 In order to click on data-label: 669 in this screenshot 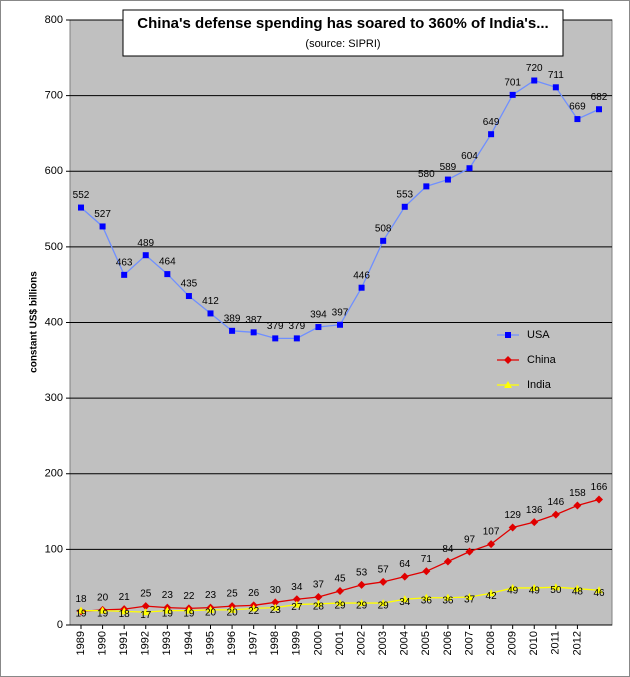, I will do `click(577, 107)`.